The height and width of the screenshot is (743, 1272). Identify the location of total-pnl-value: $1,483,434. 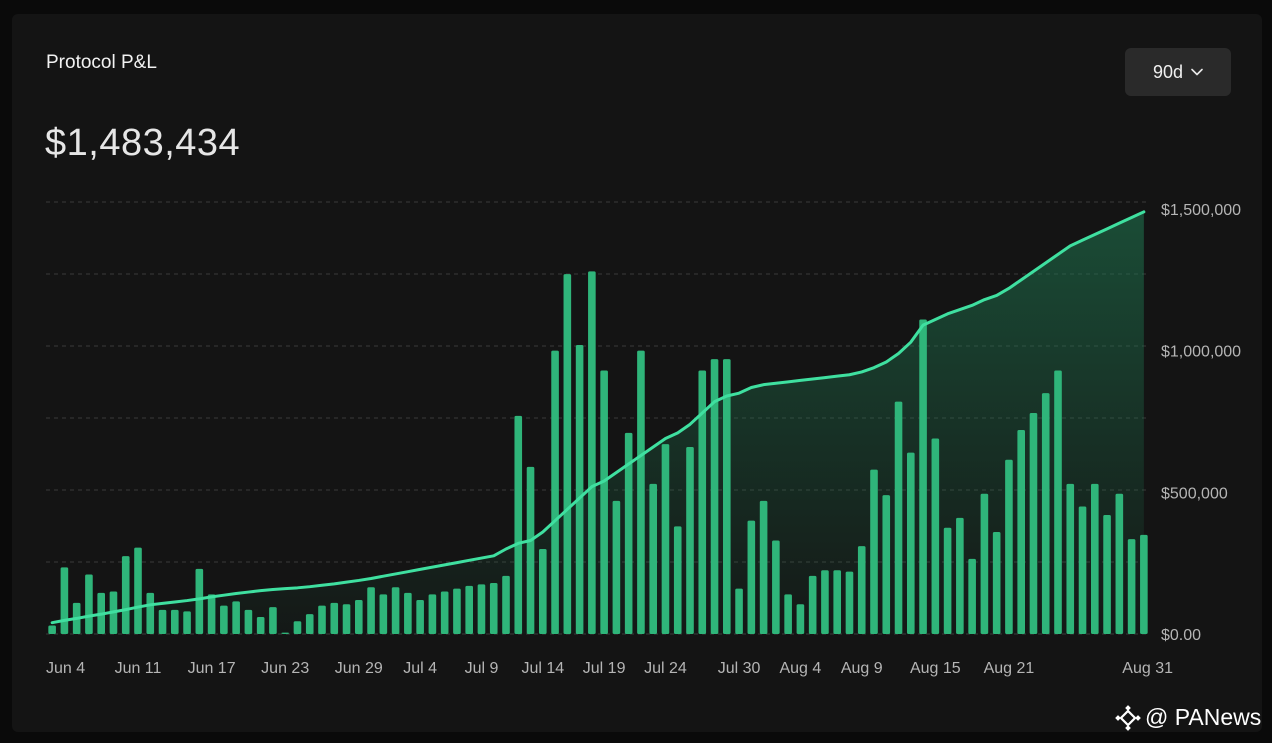
(143, 143).